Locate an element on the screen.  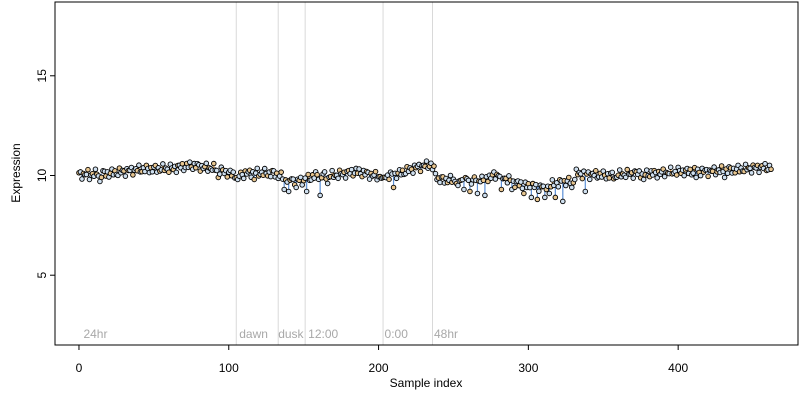
y-tick-label: 5 is located at coordinates (42, 275).